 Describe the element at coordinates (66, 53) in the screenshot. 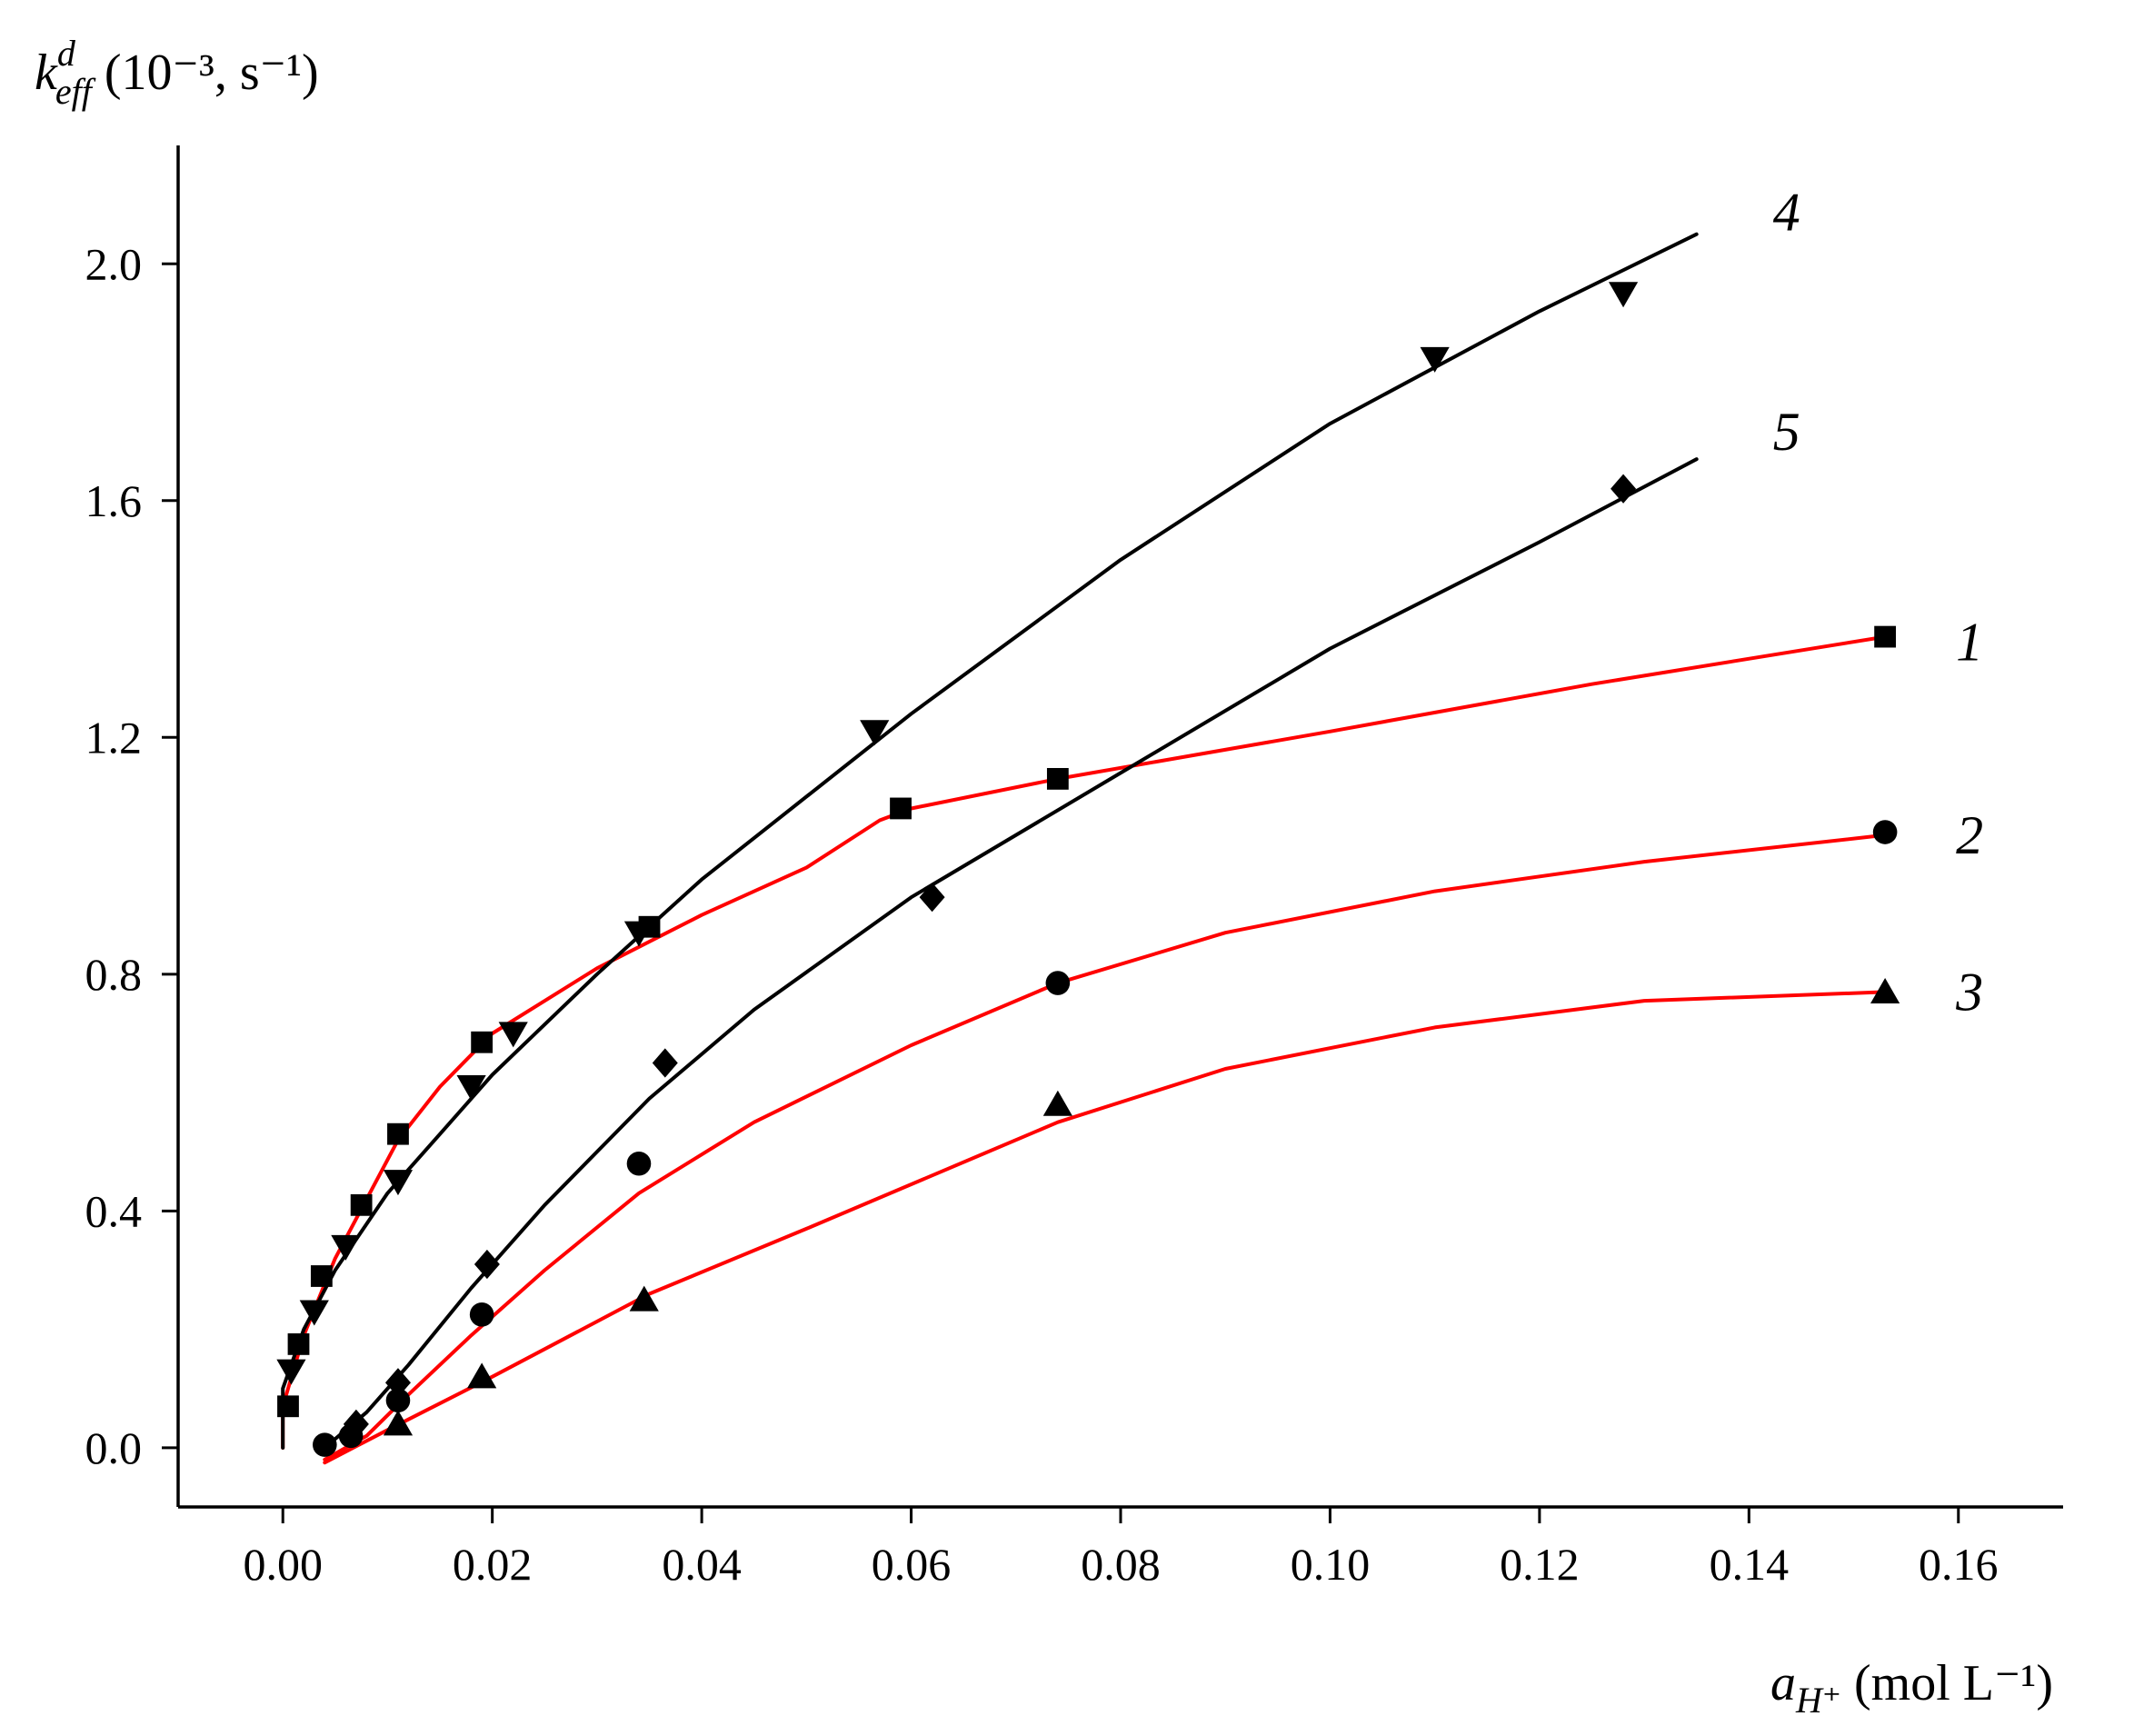

I see `y-axis-superscript: d` at that location.